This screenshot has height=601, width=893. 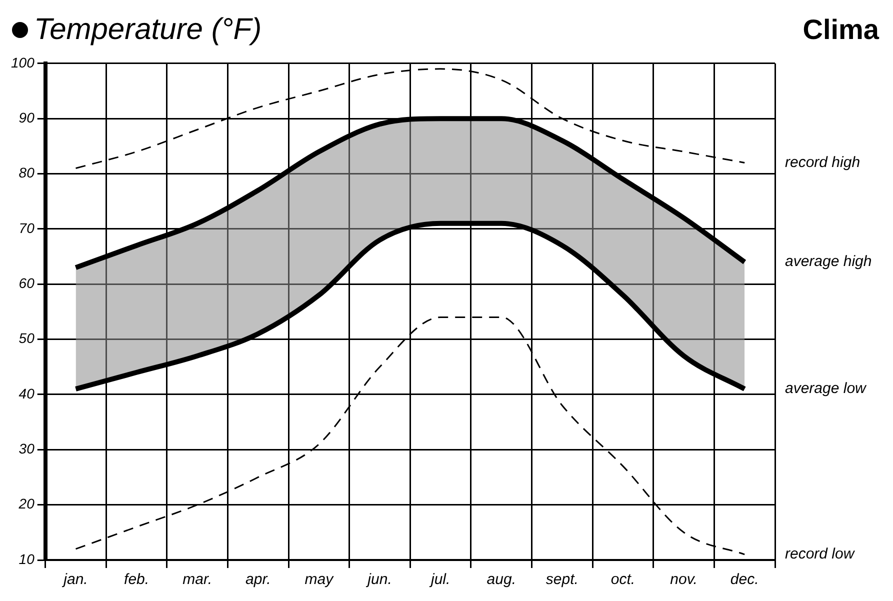 What do you see at coordinates (26, 117) in the screenshot?
I see `y-tick-label: 90` at bounding box center [26, 117].